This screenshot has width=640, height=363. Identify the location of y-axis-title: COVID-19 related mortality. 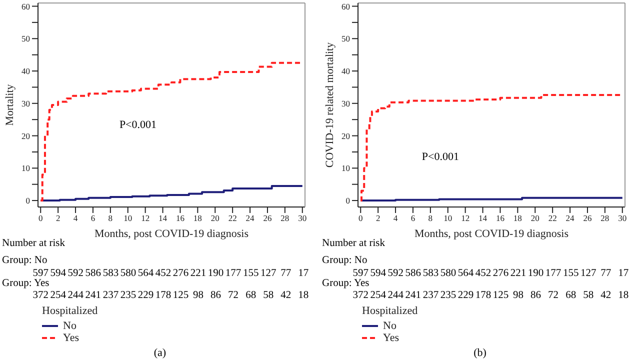
(330, 105).